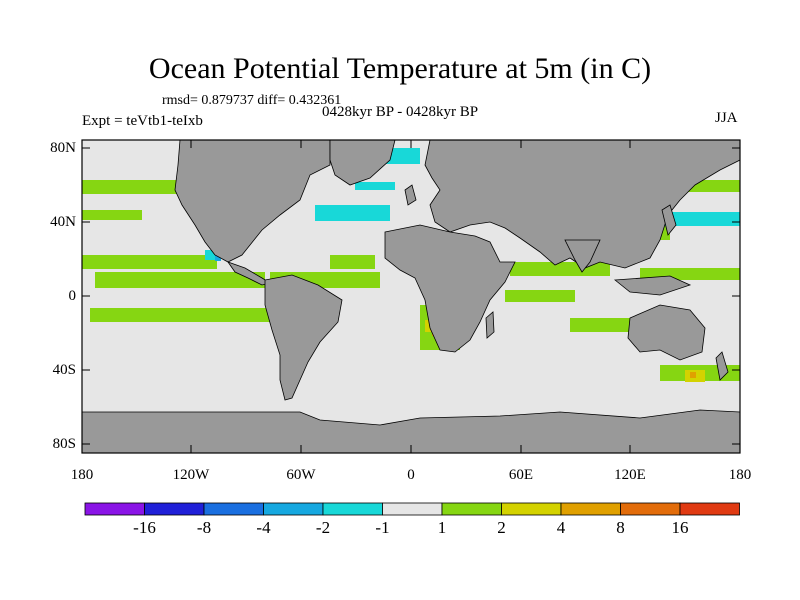  I want to click on uk-landmass, so click(410, 195).